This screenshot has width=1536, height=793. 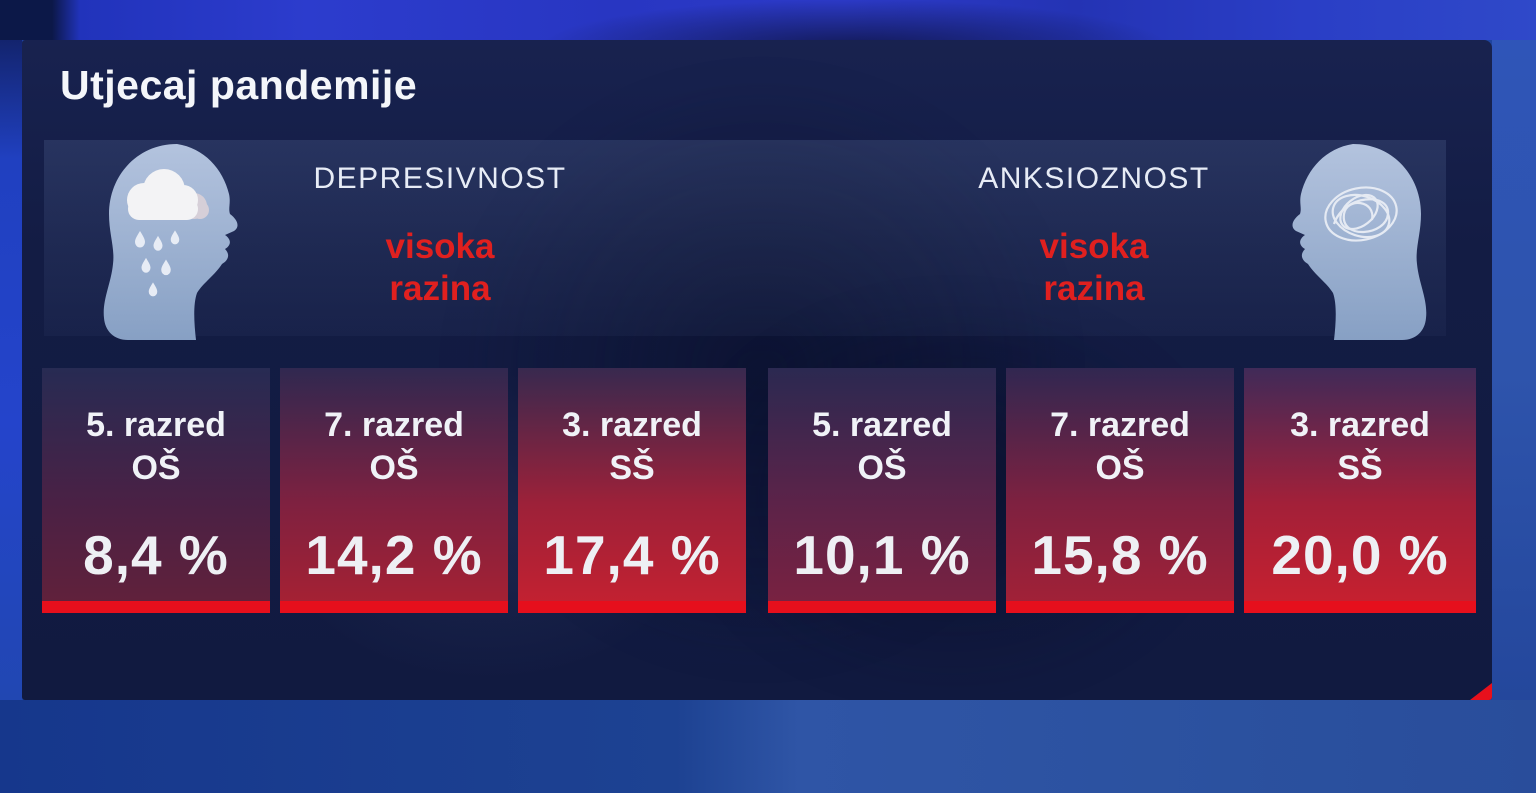 I want to click on rain-drops, so click(x=157, y=263).